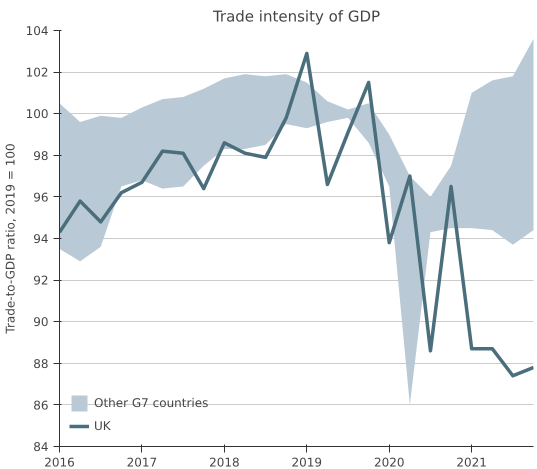  I want to click on y-tick-label: 90, so click(41, 322).